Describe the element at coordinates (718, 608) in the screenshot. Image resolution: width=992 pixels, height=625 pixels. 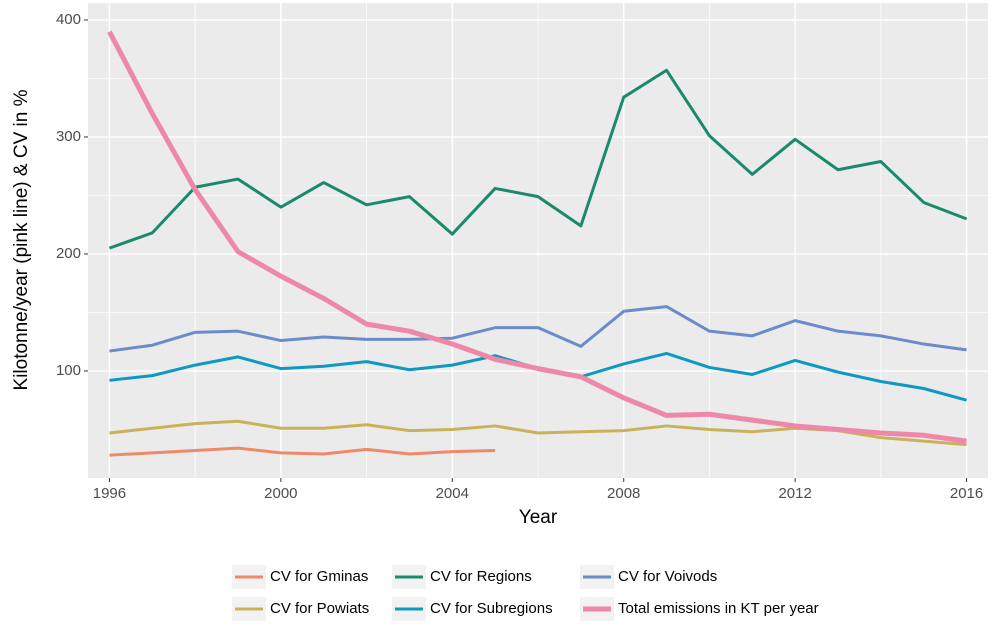
I see `legend-label: Total emissions in KT per year` at that location.